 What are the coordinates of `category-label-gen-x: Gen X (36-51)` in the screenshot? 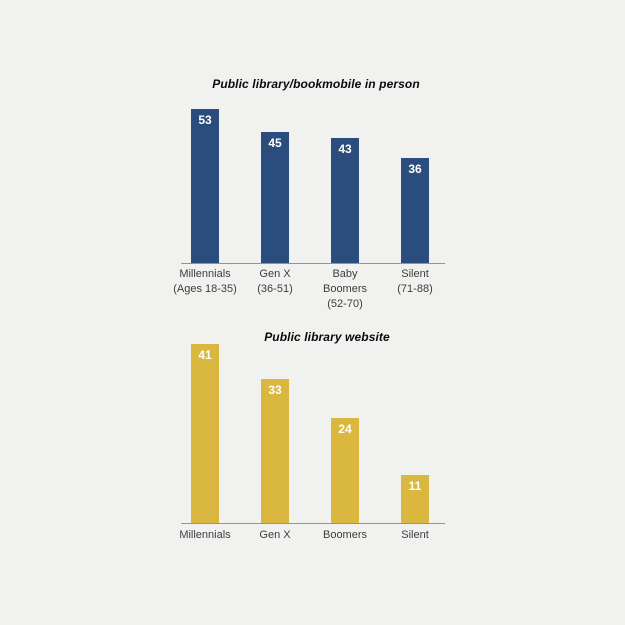 It's located at (275, 281).